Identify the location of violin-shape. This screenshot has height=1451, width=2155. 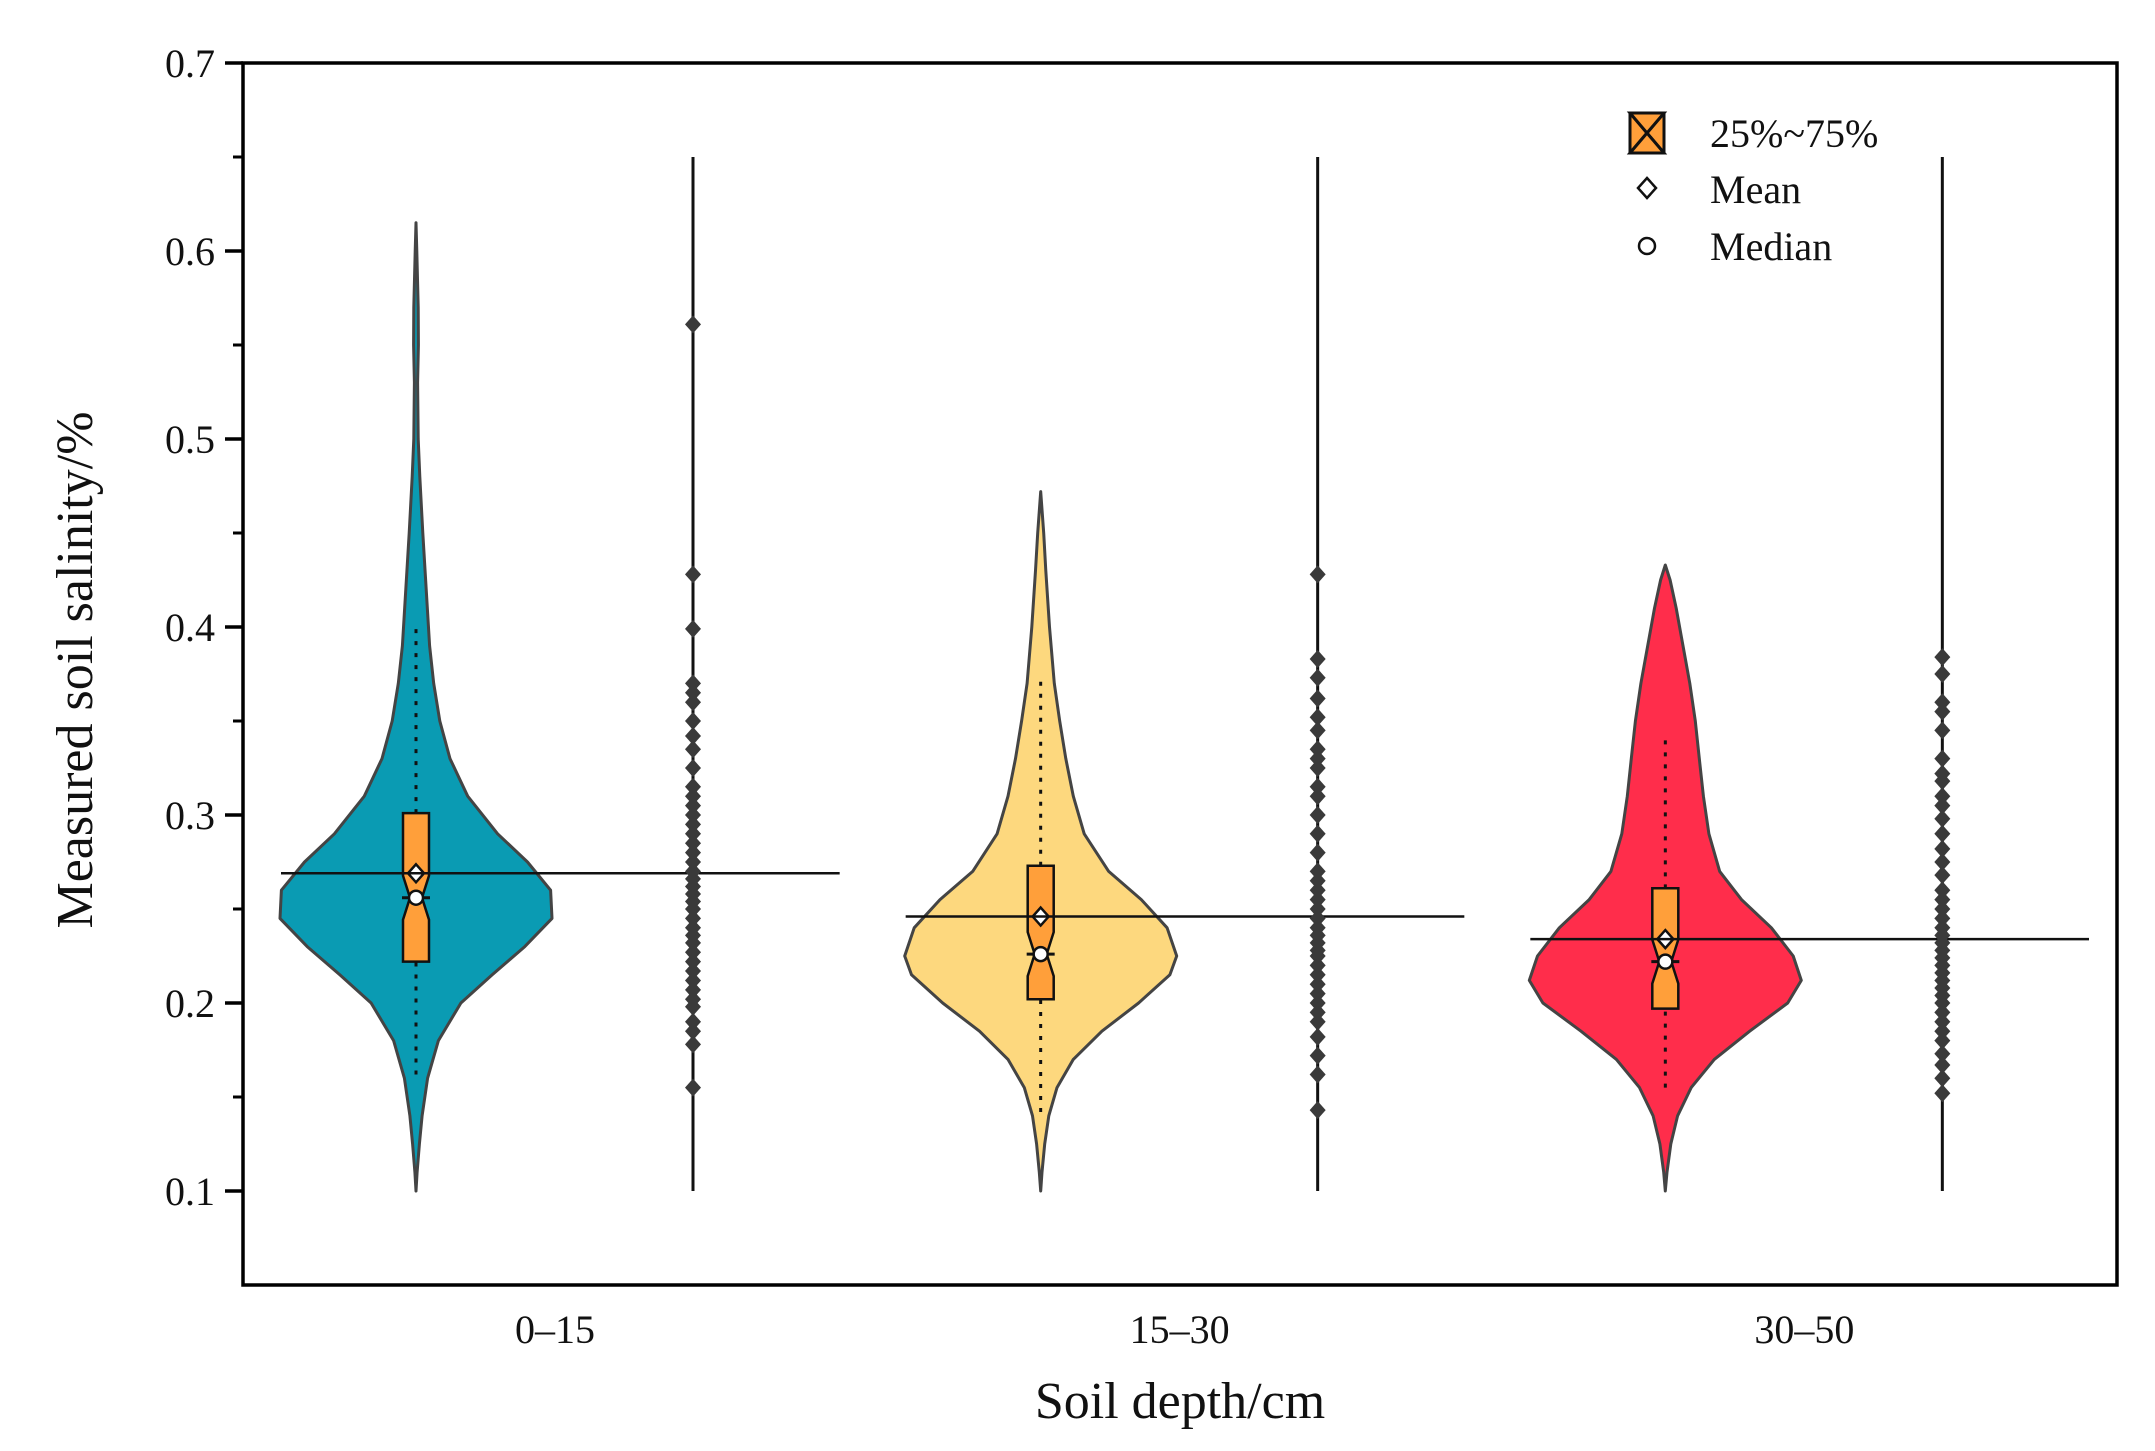
(1665, 878).